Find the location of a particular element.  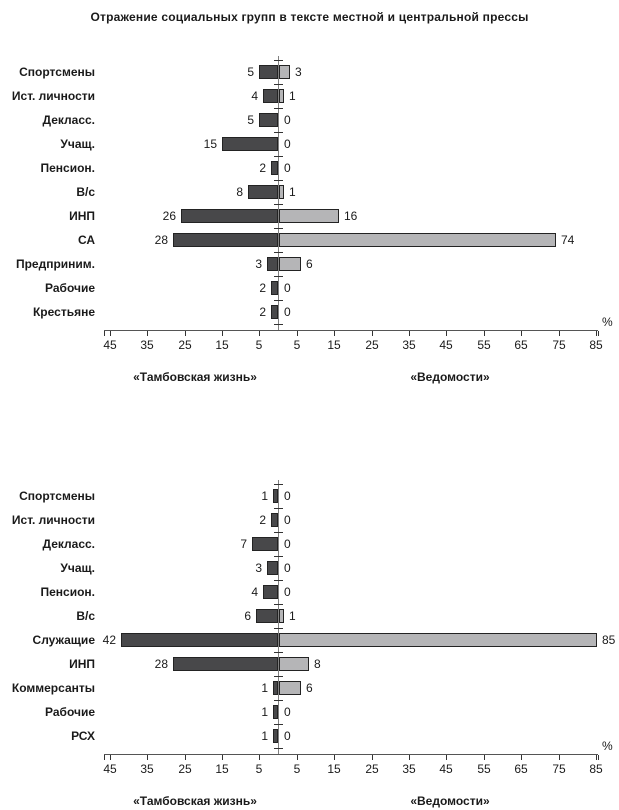

category-label: Пенсион. is located at coordinates (67, 168).